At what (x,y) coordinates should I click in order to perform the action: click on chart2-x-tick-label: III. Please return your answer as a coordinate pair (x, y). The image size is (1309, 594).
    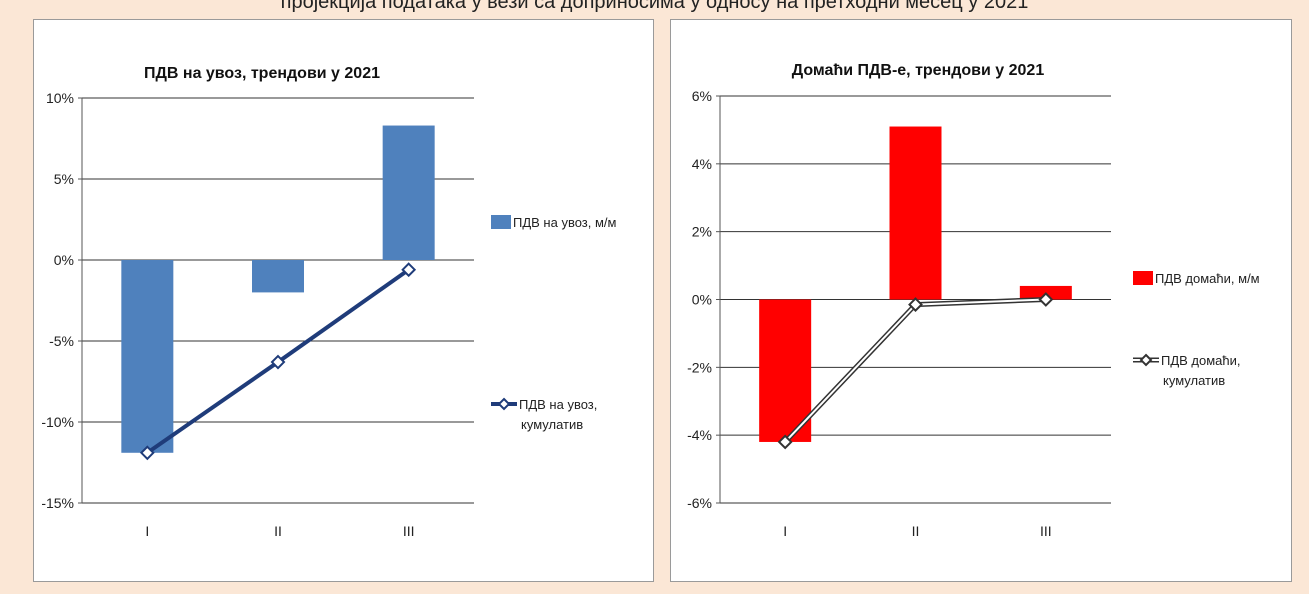
    Looking at the image, I should click on (1046, 531).